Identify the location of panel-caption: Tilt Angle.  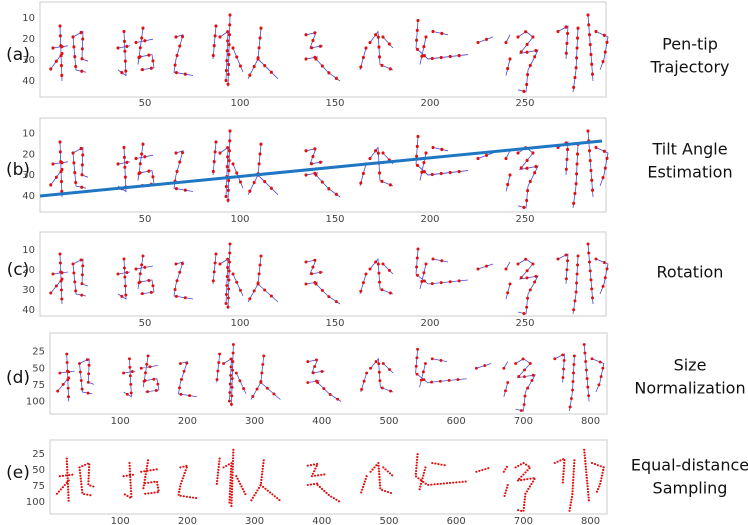
(689, 149).